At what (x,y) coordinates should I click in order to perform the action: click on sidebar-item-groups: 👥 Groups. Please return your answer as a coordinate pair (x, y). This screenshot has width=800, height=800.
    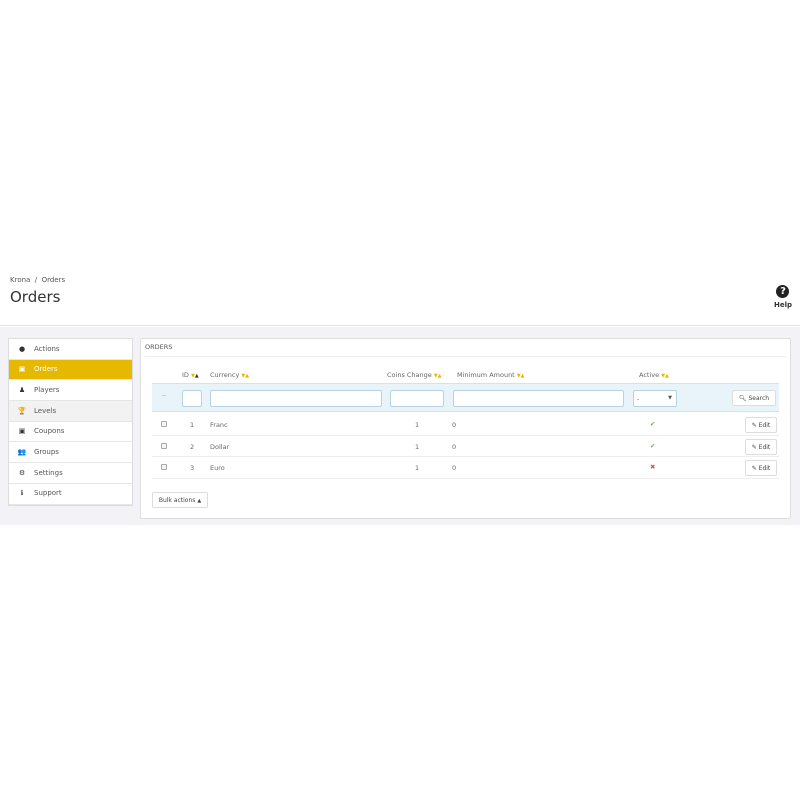
    Looking at the image, I should click on (70, 453).